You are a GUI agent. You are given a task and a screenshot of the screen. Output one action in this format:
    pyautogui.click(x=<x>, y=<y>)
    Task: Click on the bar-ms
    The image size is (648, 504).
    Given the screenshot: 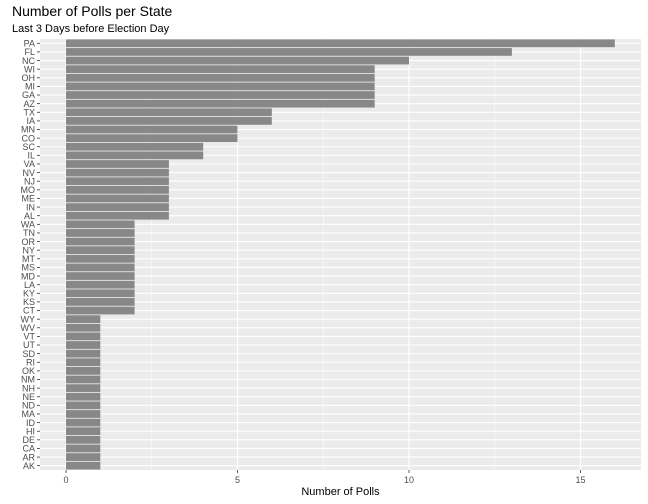 What is the action you would take?
    pyautogui.click(x=100, y=267)
    